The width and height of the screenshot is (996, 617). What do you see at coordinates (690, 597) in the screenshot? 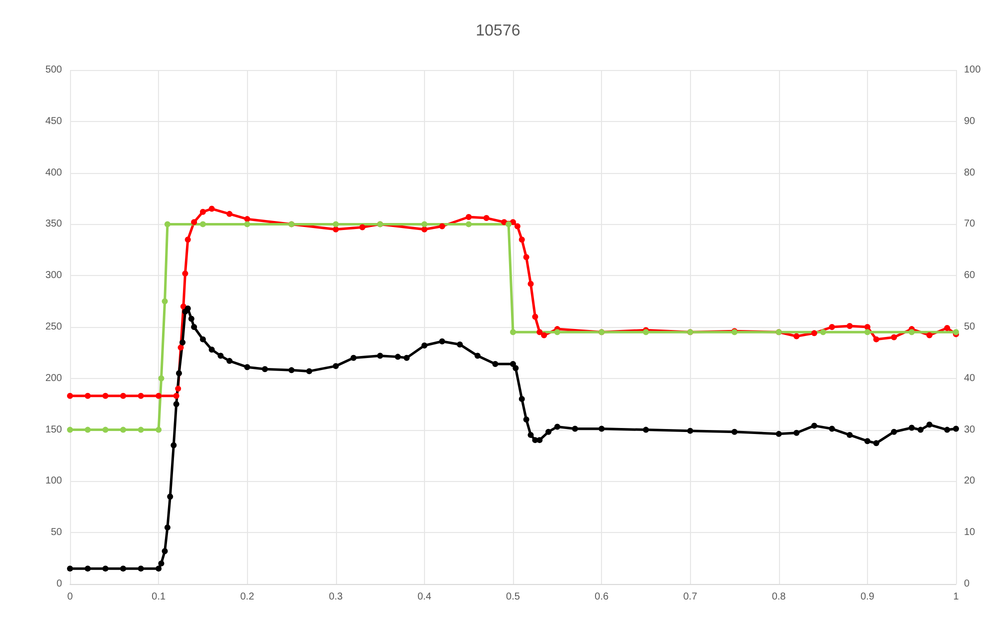
I see `x-tick-label: 0.7` at bounding box center [690, 597].